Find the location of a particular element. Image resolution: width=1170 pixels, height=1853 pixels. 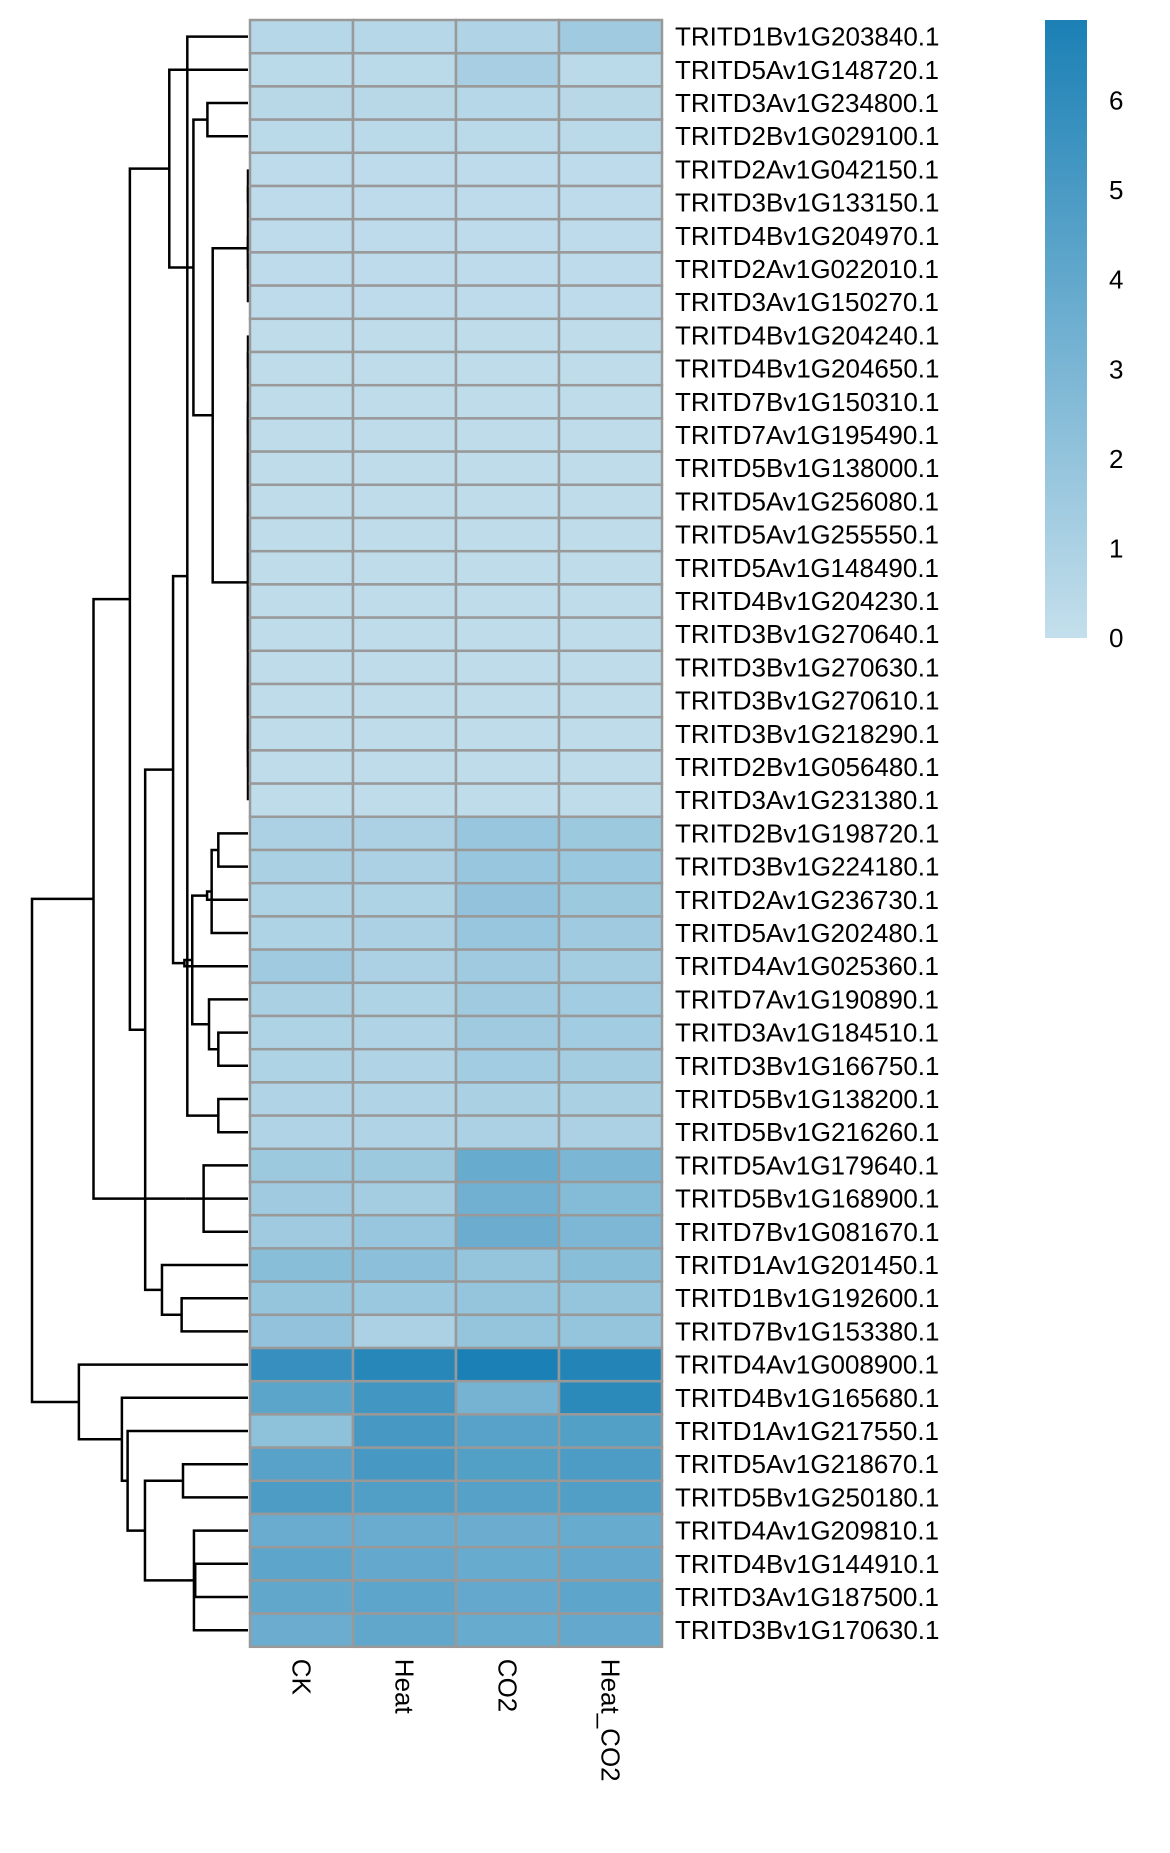

legend-tick-label: 6 is located at coordinates (1116, 101).